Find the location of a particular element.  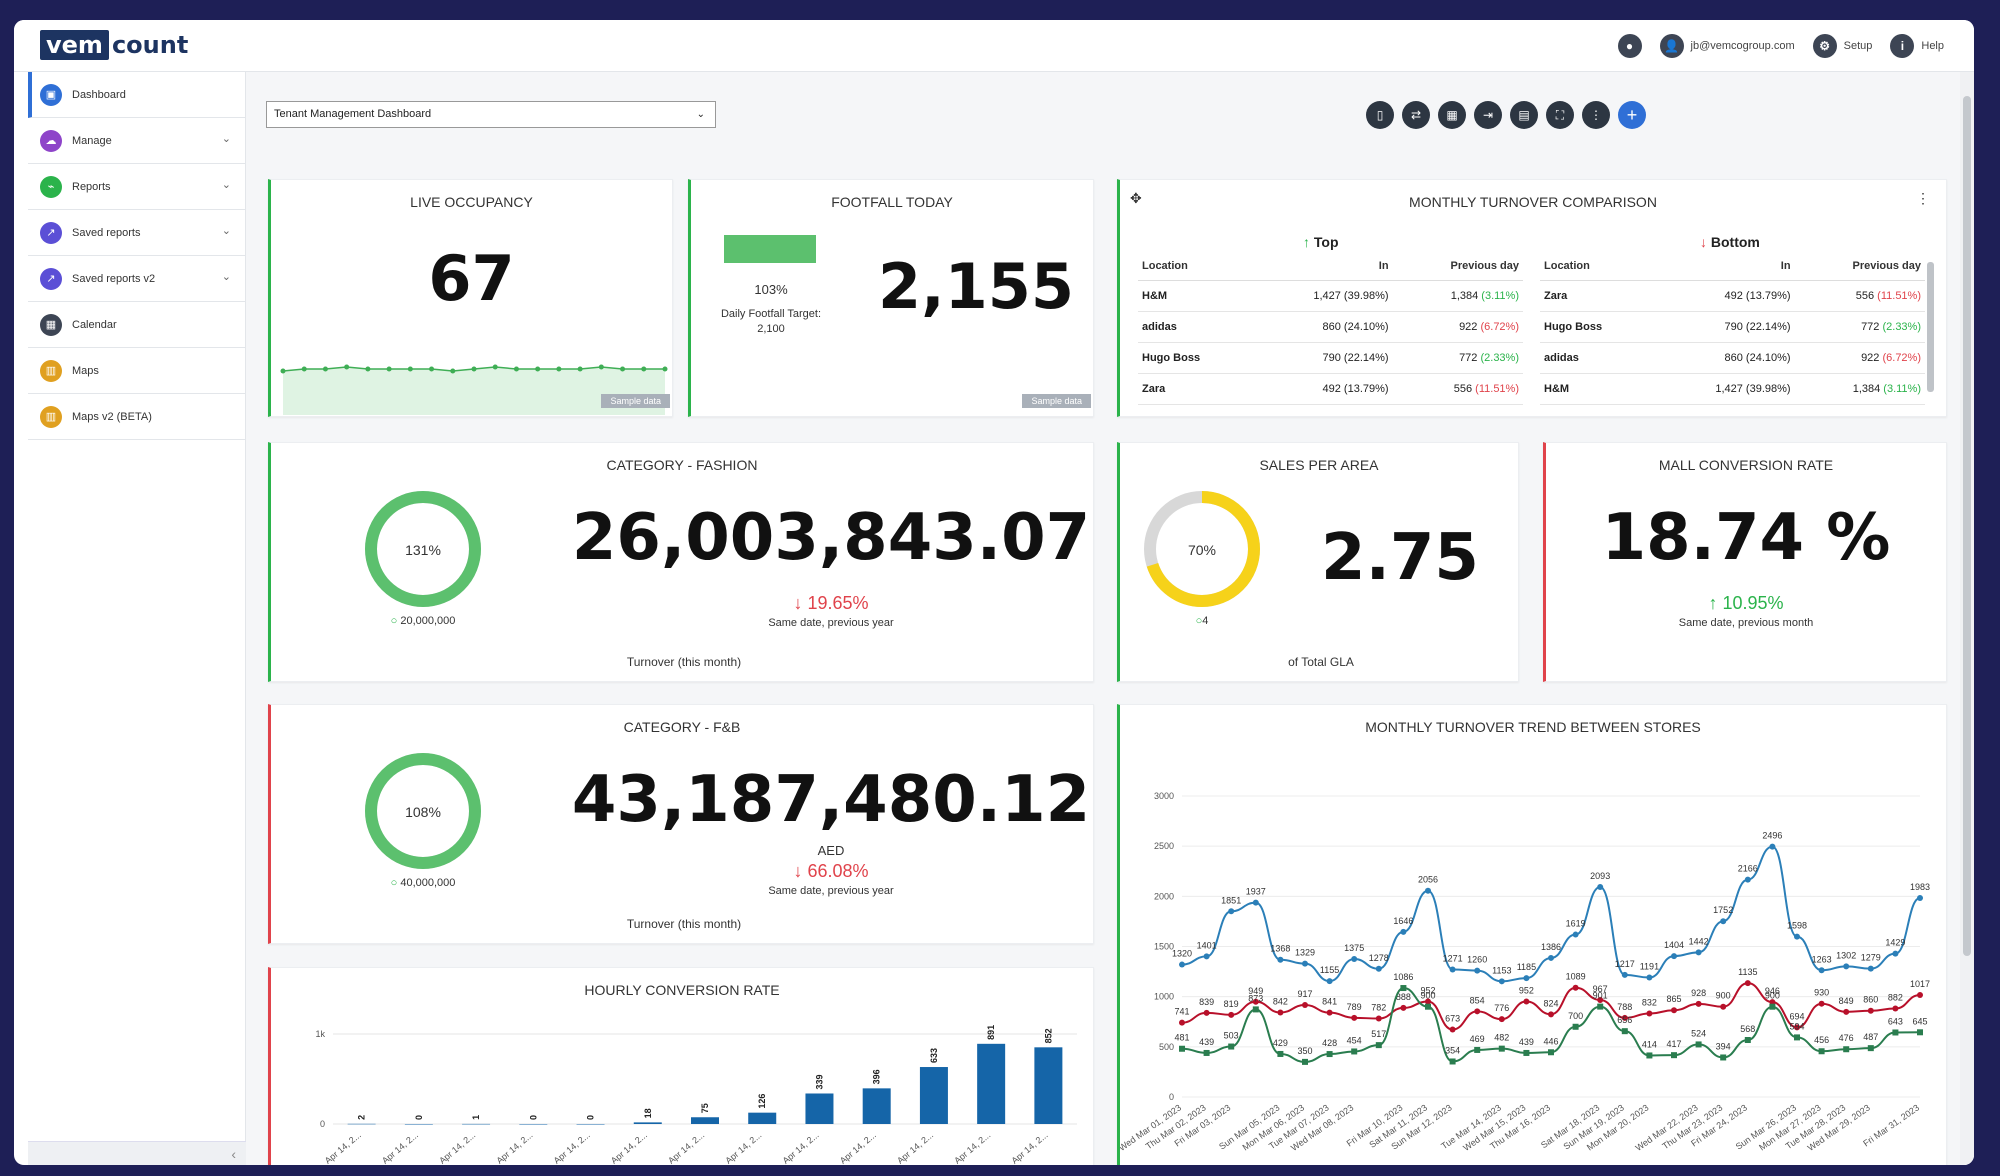

collapse-sidebar-button: ‹ is located at coordinates (137, 1153).